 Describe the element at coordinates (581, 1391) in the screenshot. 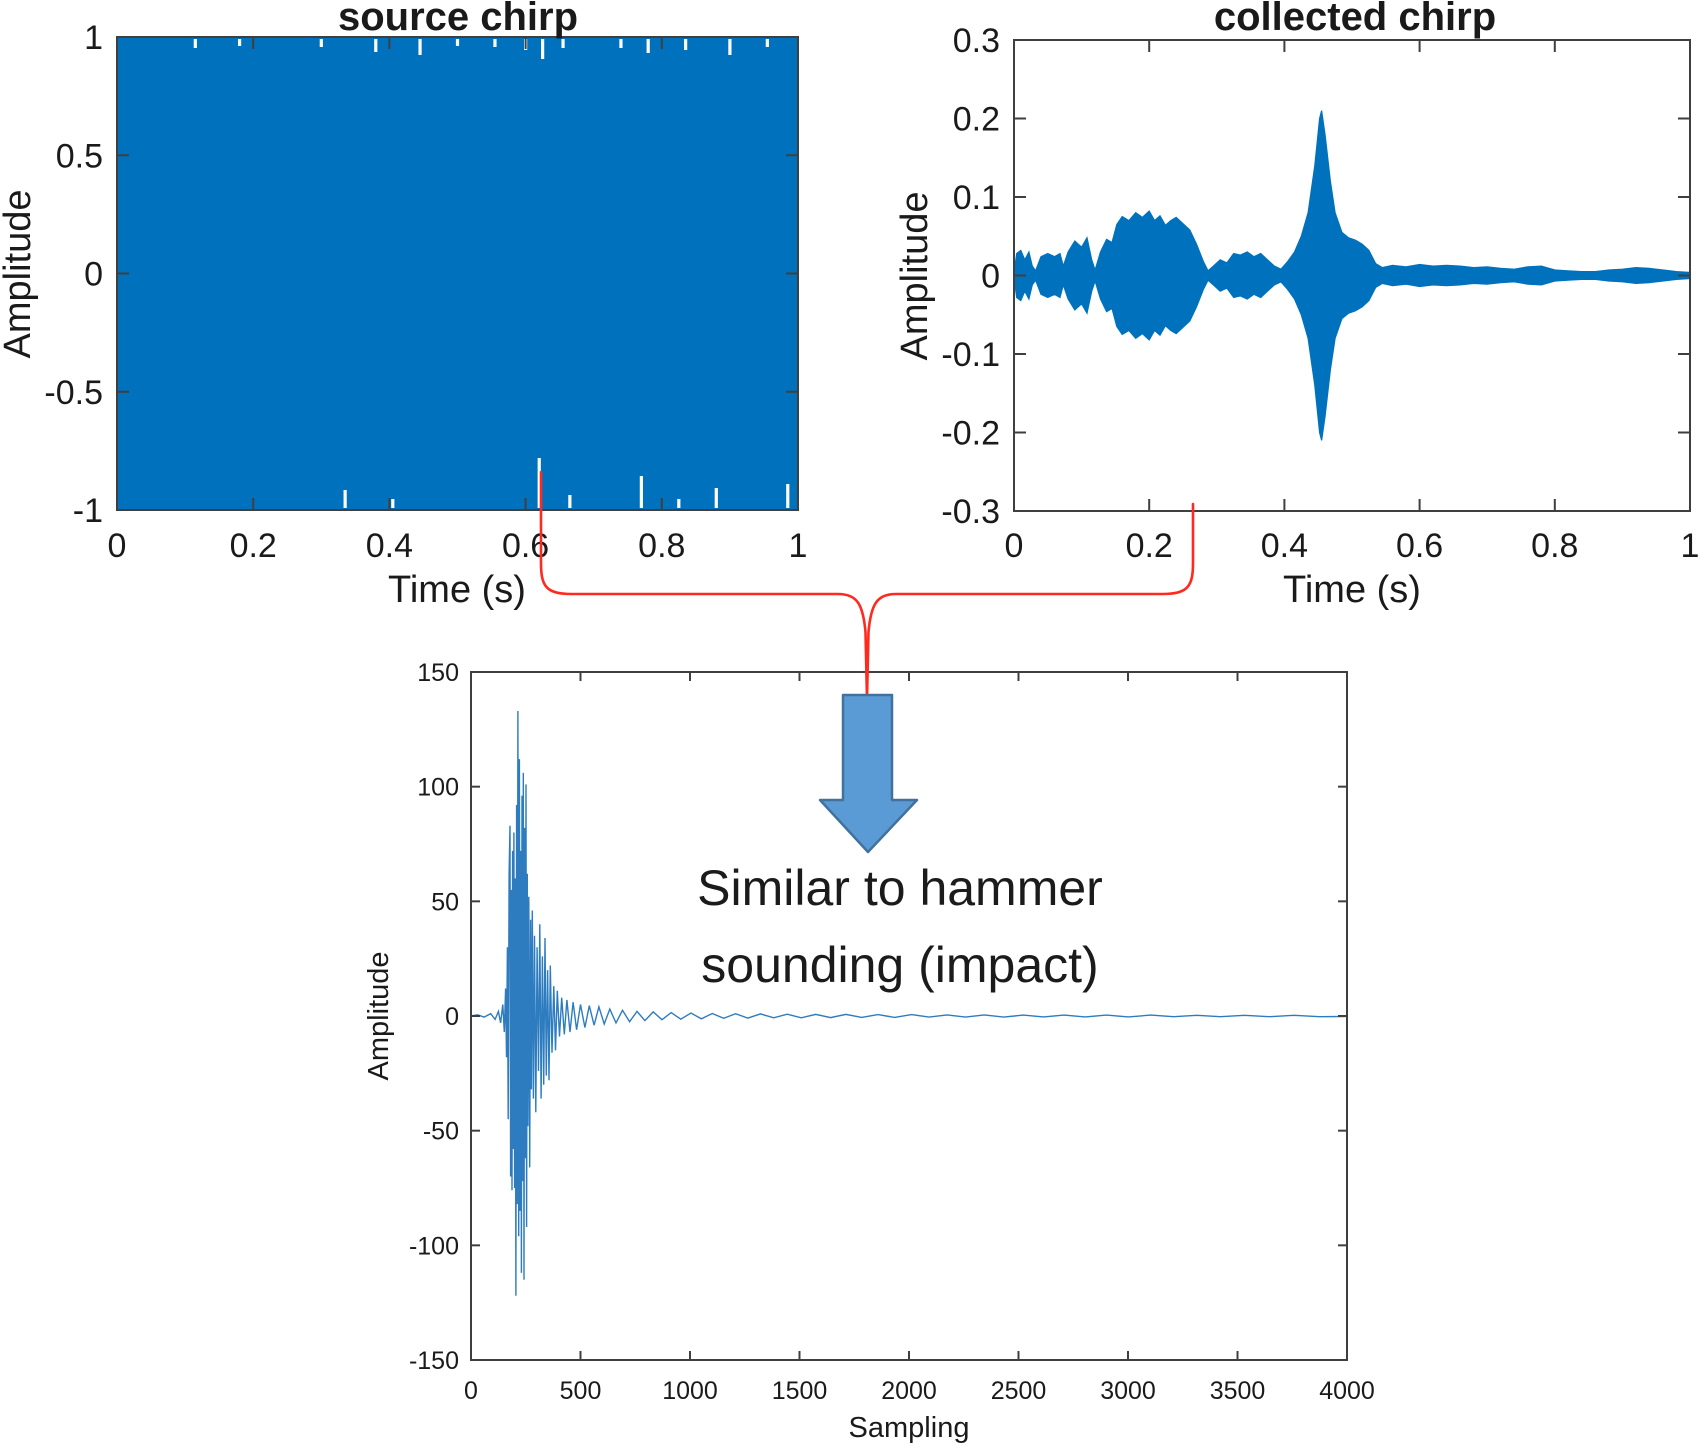

I see `x-tick-label: 500` at that location.